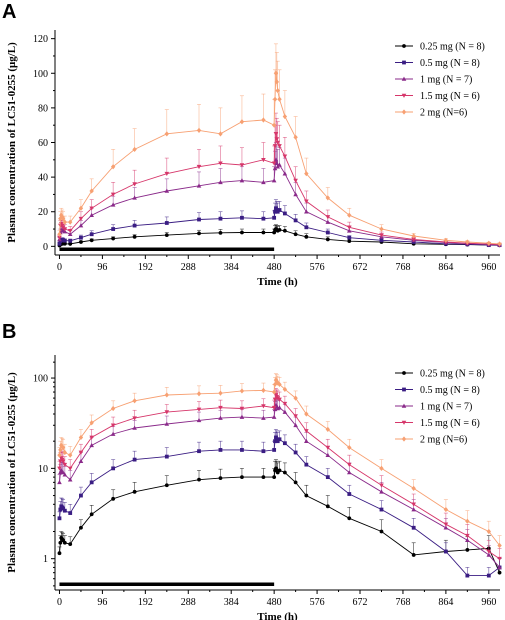  Describe the element at coordinates (12, 472) in the screenshot. I see `y-axis-title: Plasma concentration of LC51-0255 (μg/L)` at that location.